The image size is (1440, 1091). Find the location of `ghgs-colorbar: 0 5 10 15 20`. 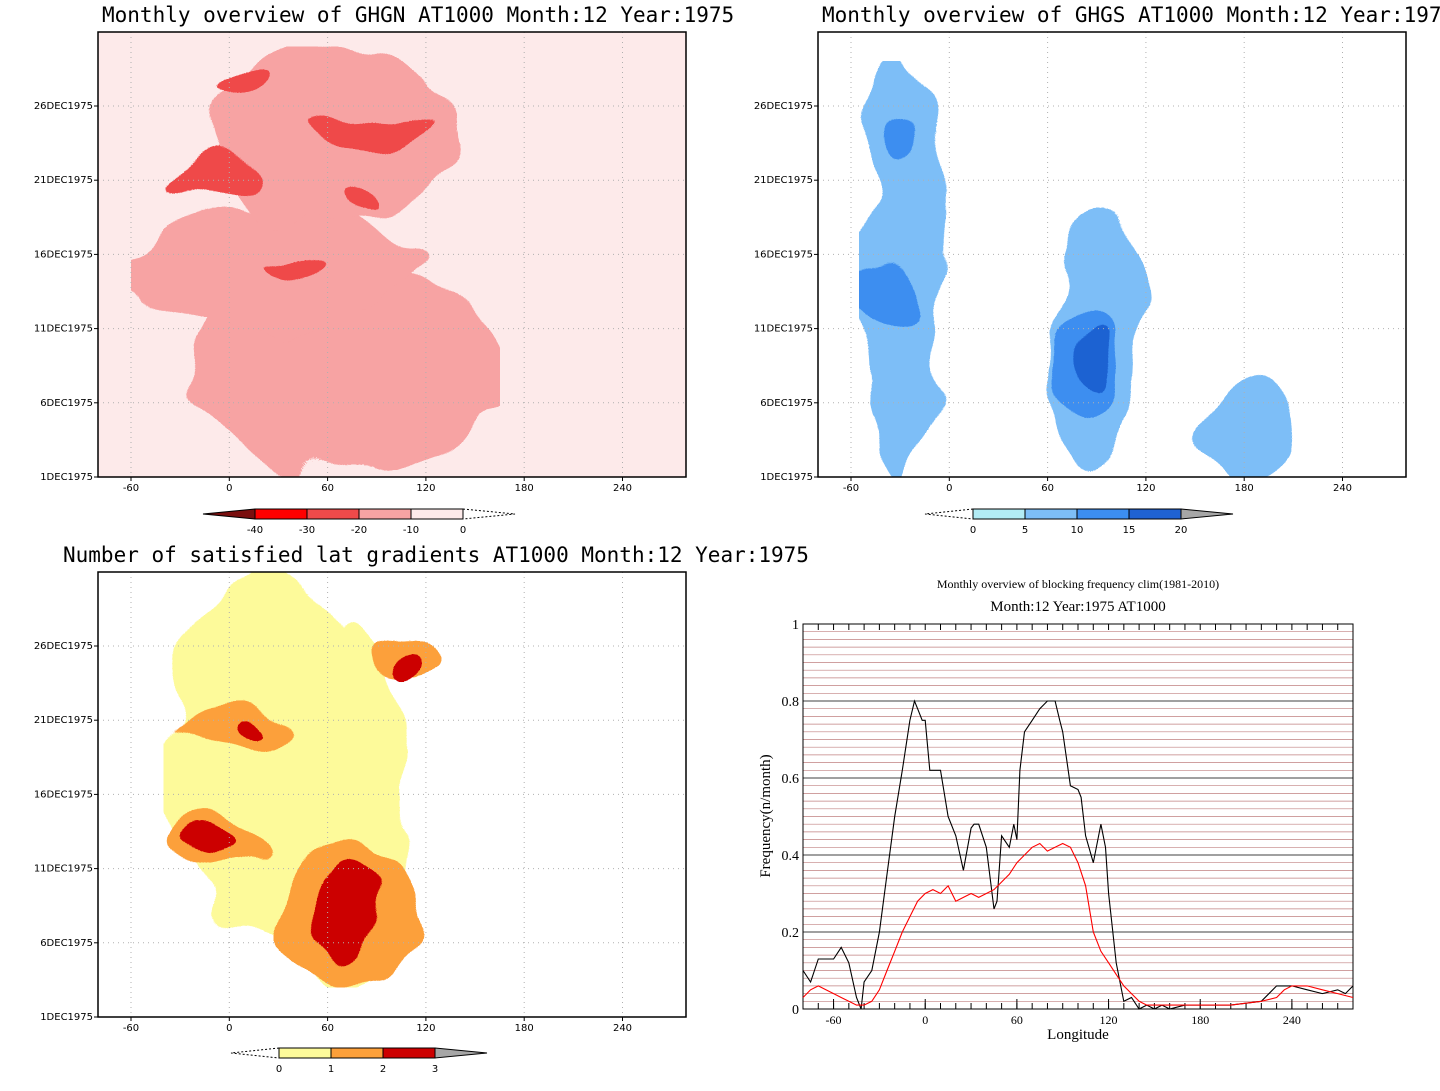

ghgs-colorbar: 0 5 10 15 20 is located at coordinates (1079, 522).